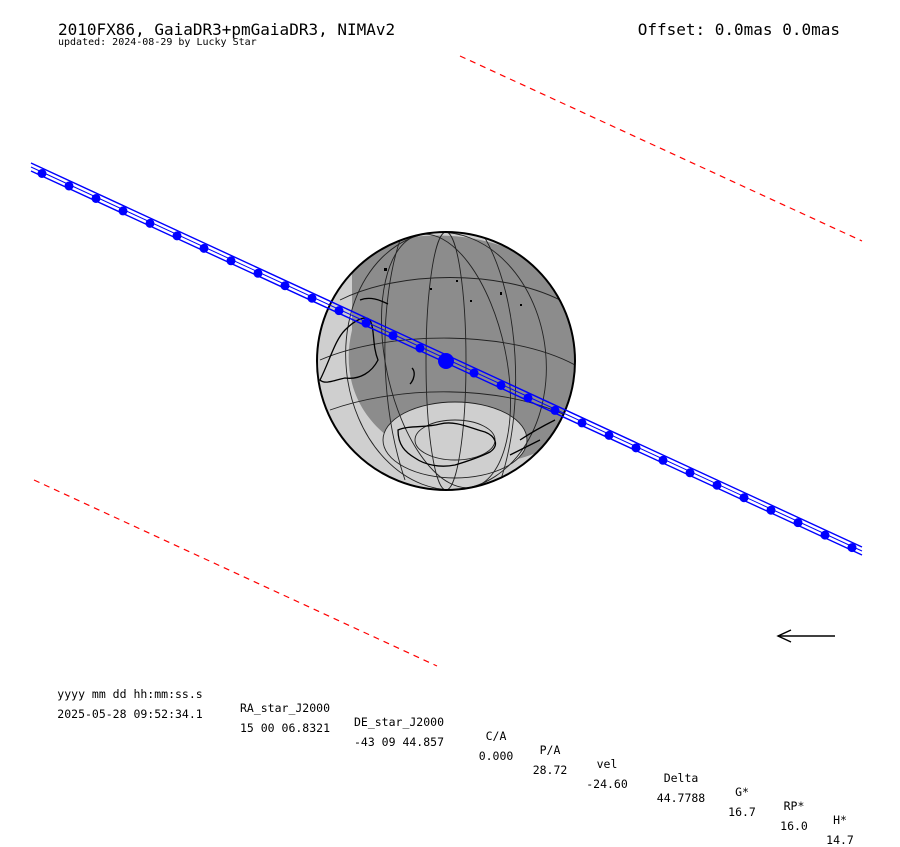 This screenshot has width=900, height=847. What do you see at coordinates (157, 42) in the screenshot?
I see `update-note: updated: 2024-08-29 by Lucky Star` at bounding box center [157, 42].